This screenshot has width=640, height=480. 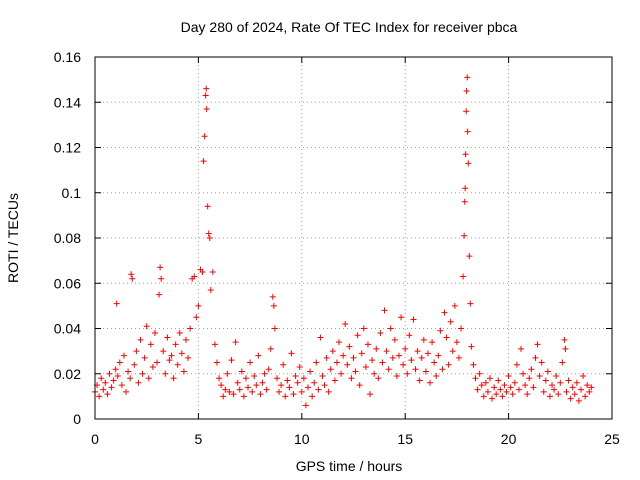 I want to click on x-axis-label: GPS time / hours, so click(x=349, y=466).